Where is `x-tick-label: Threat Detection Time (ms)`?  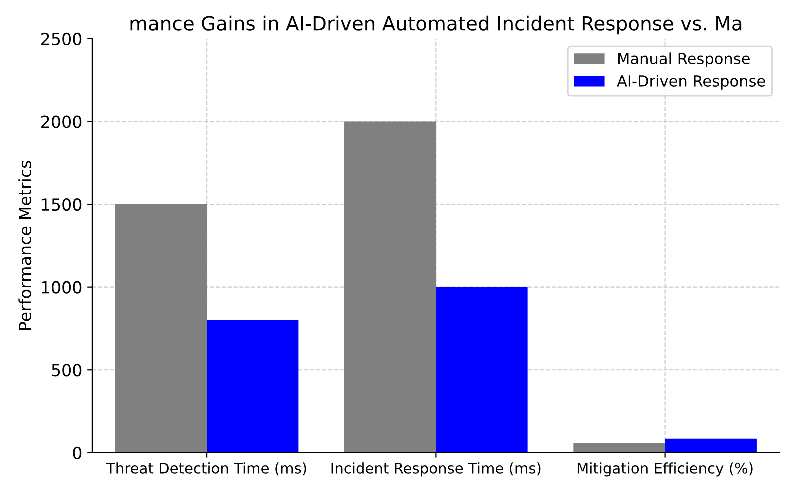 x-tick-label: Threat Detection Time (ms) is located at coordinates (206, 469).